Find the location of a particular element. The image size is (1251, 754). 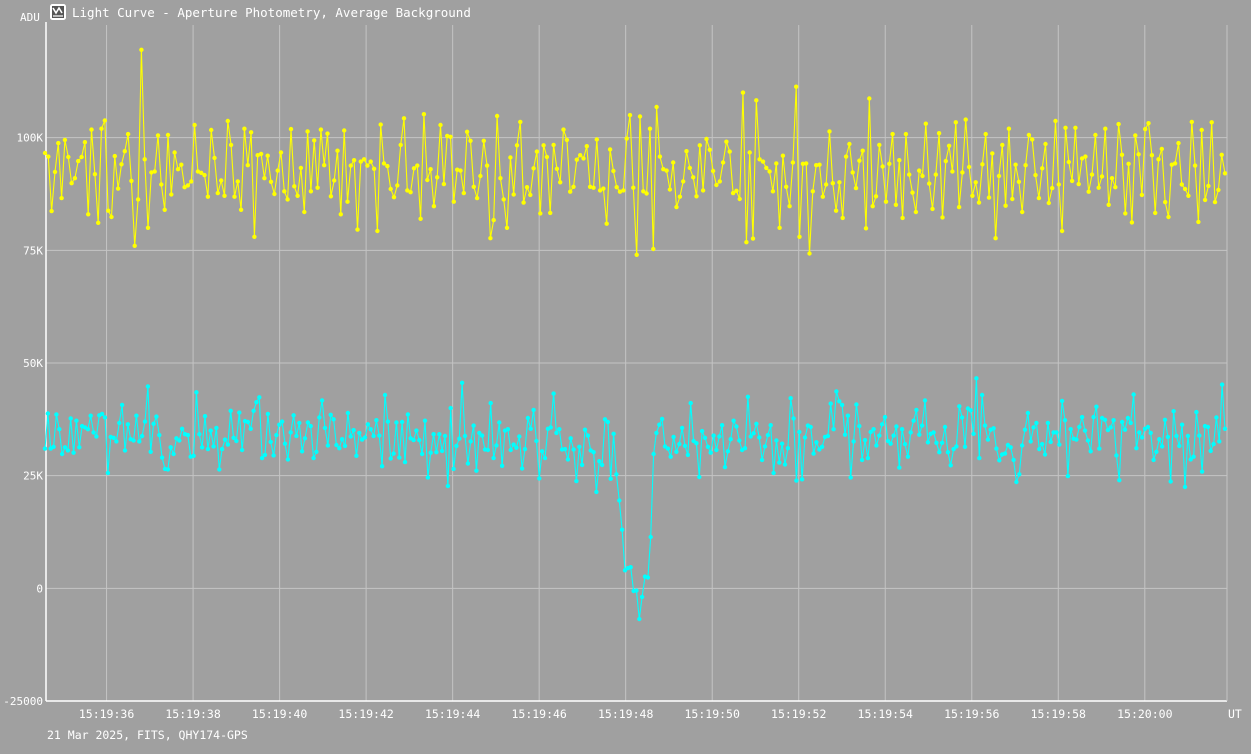

x-tick-label: 15:19:48 is located at coordinates (625, 714).